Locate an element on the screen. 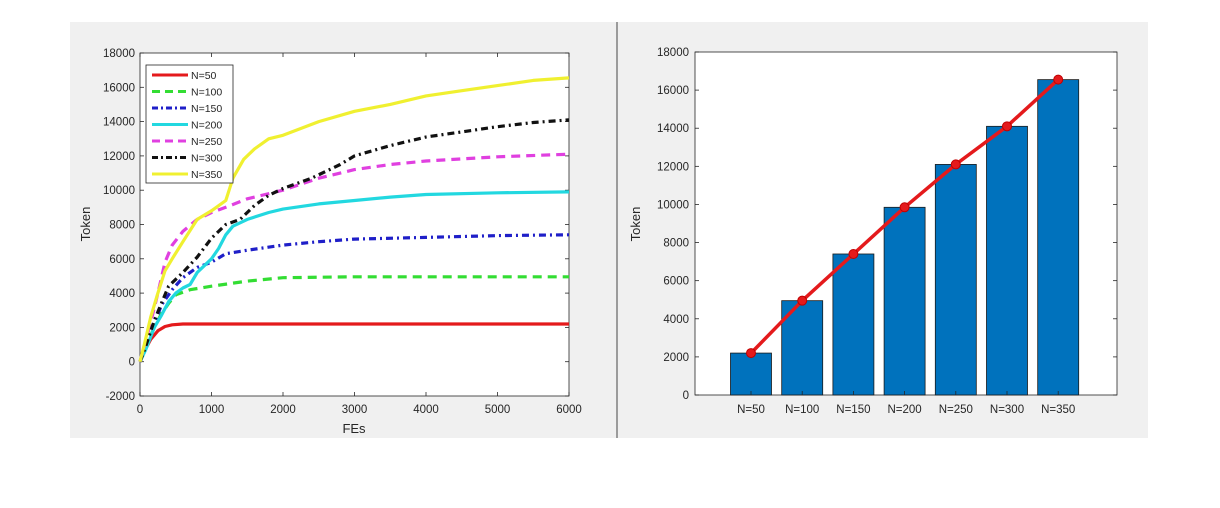 The width and height of the screenshot is (1220, 508). left-x-tick-label: 6000 is located at coordinates (569, 410).